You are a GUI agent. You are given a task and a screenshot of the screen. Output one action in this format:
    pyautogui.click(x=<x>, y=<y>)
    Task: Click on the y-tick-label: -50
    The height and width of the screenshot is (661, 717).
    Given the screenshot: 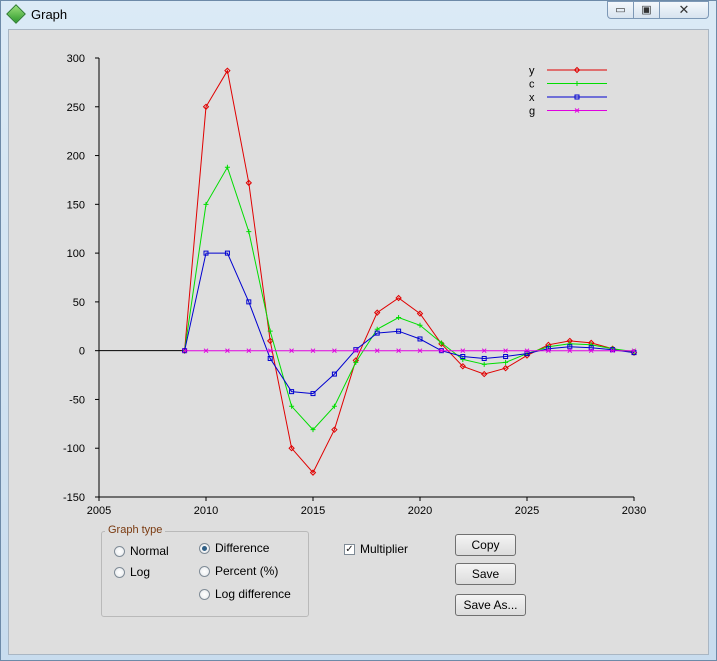 What is the action you would take?
    pyautogui.click(x=77, y=400)
    